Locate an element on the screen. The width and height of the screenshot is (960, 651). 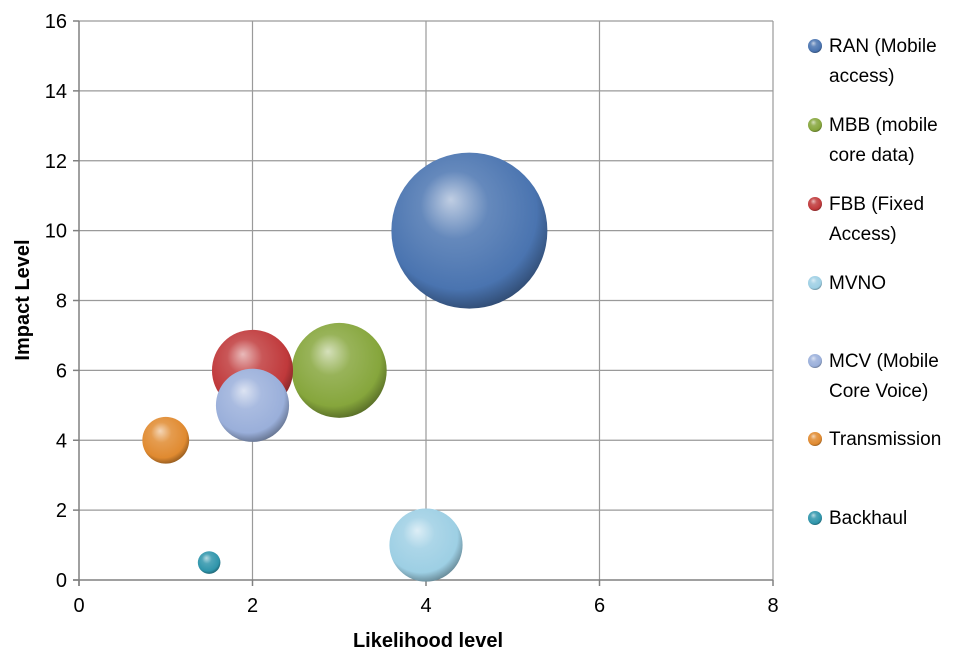
legend-label: core data) is located at coordinates (872, 155).